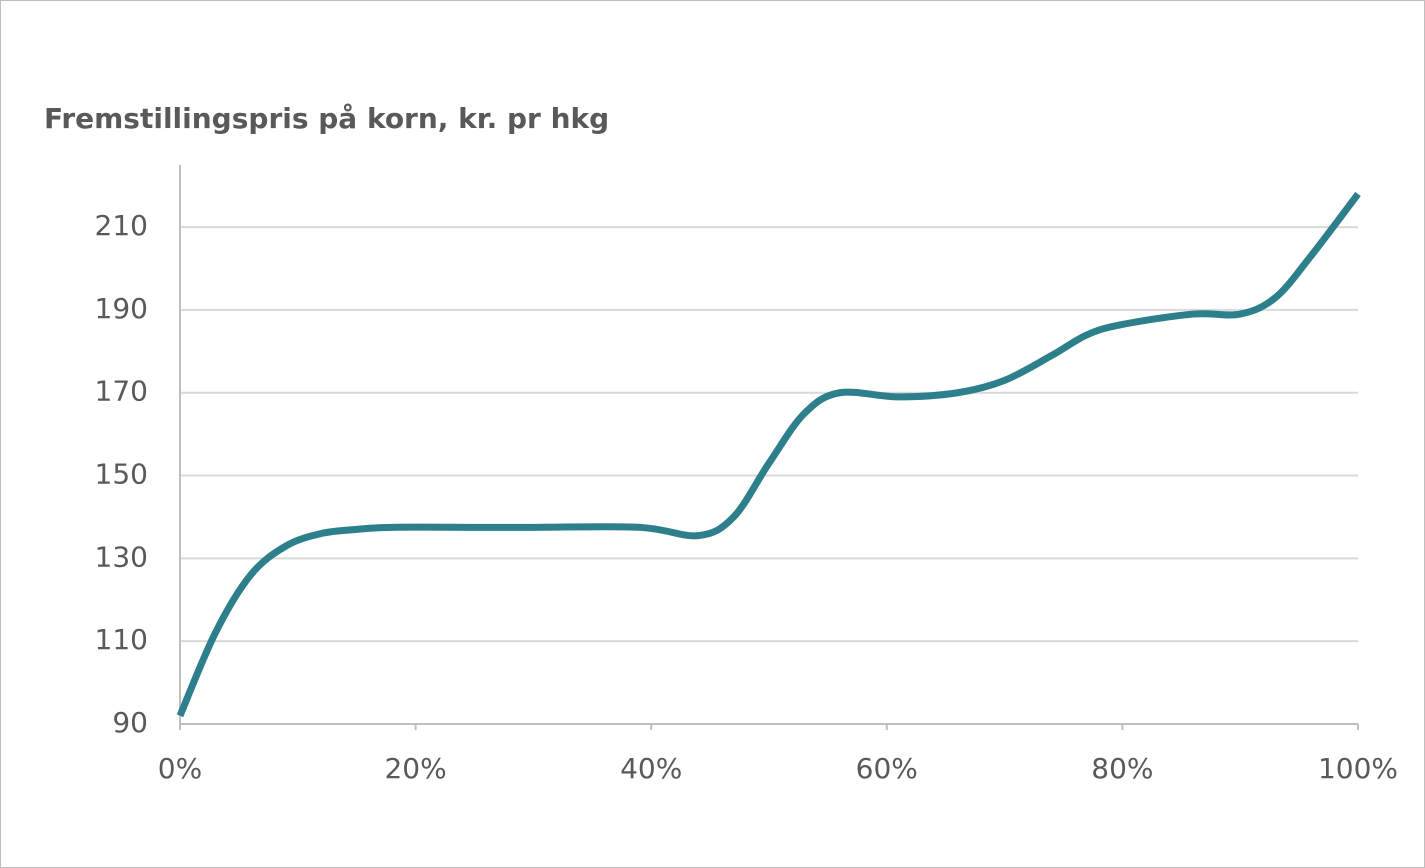 The width and height of the screenshot is (1425, 868). I want to click on y-tick-label: 130, so click(121, 556).